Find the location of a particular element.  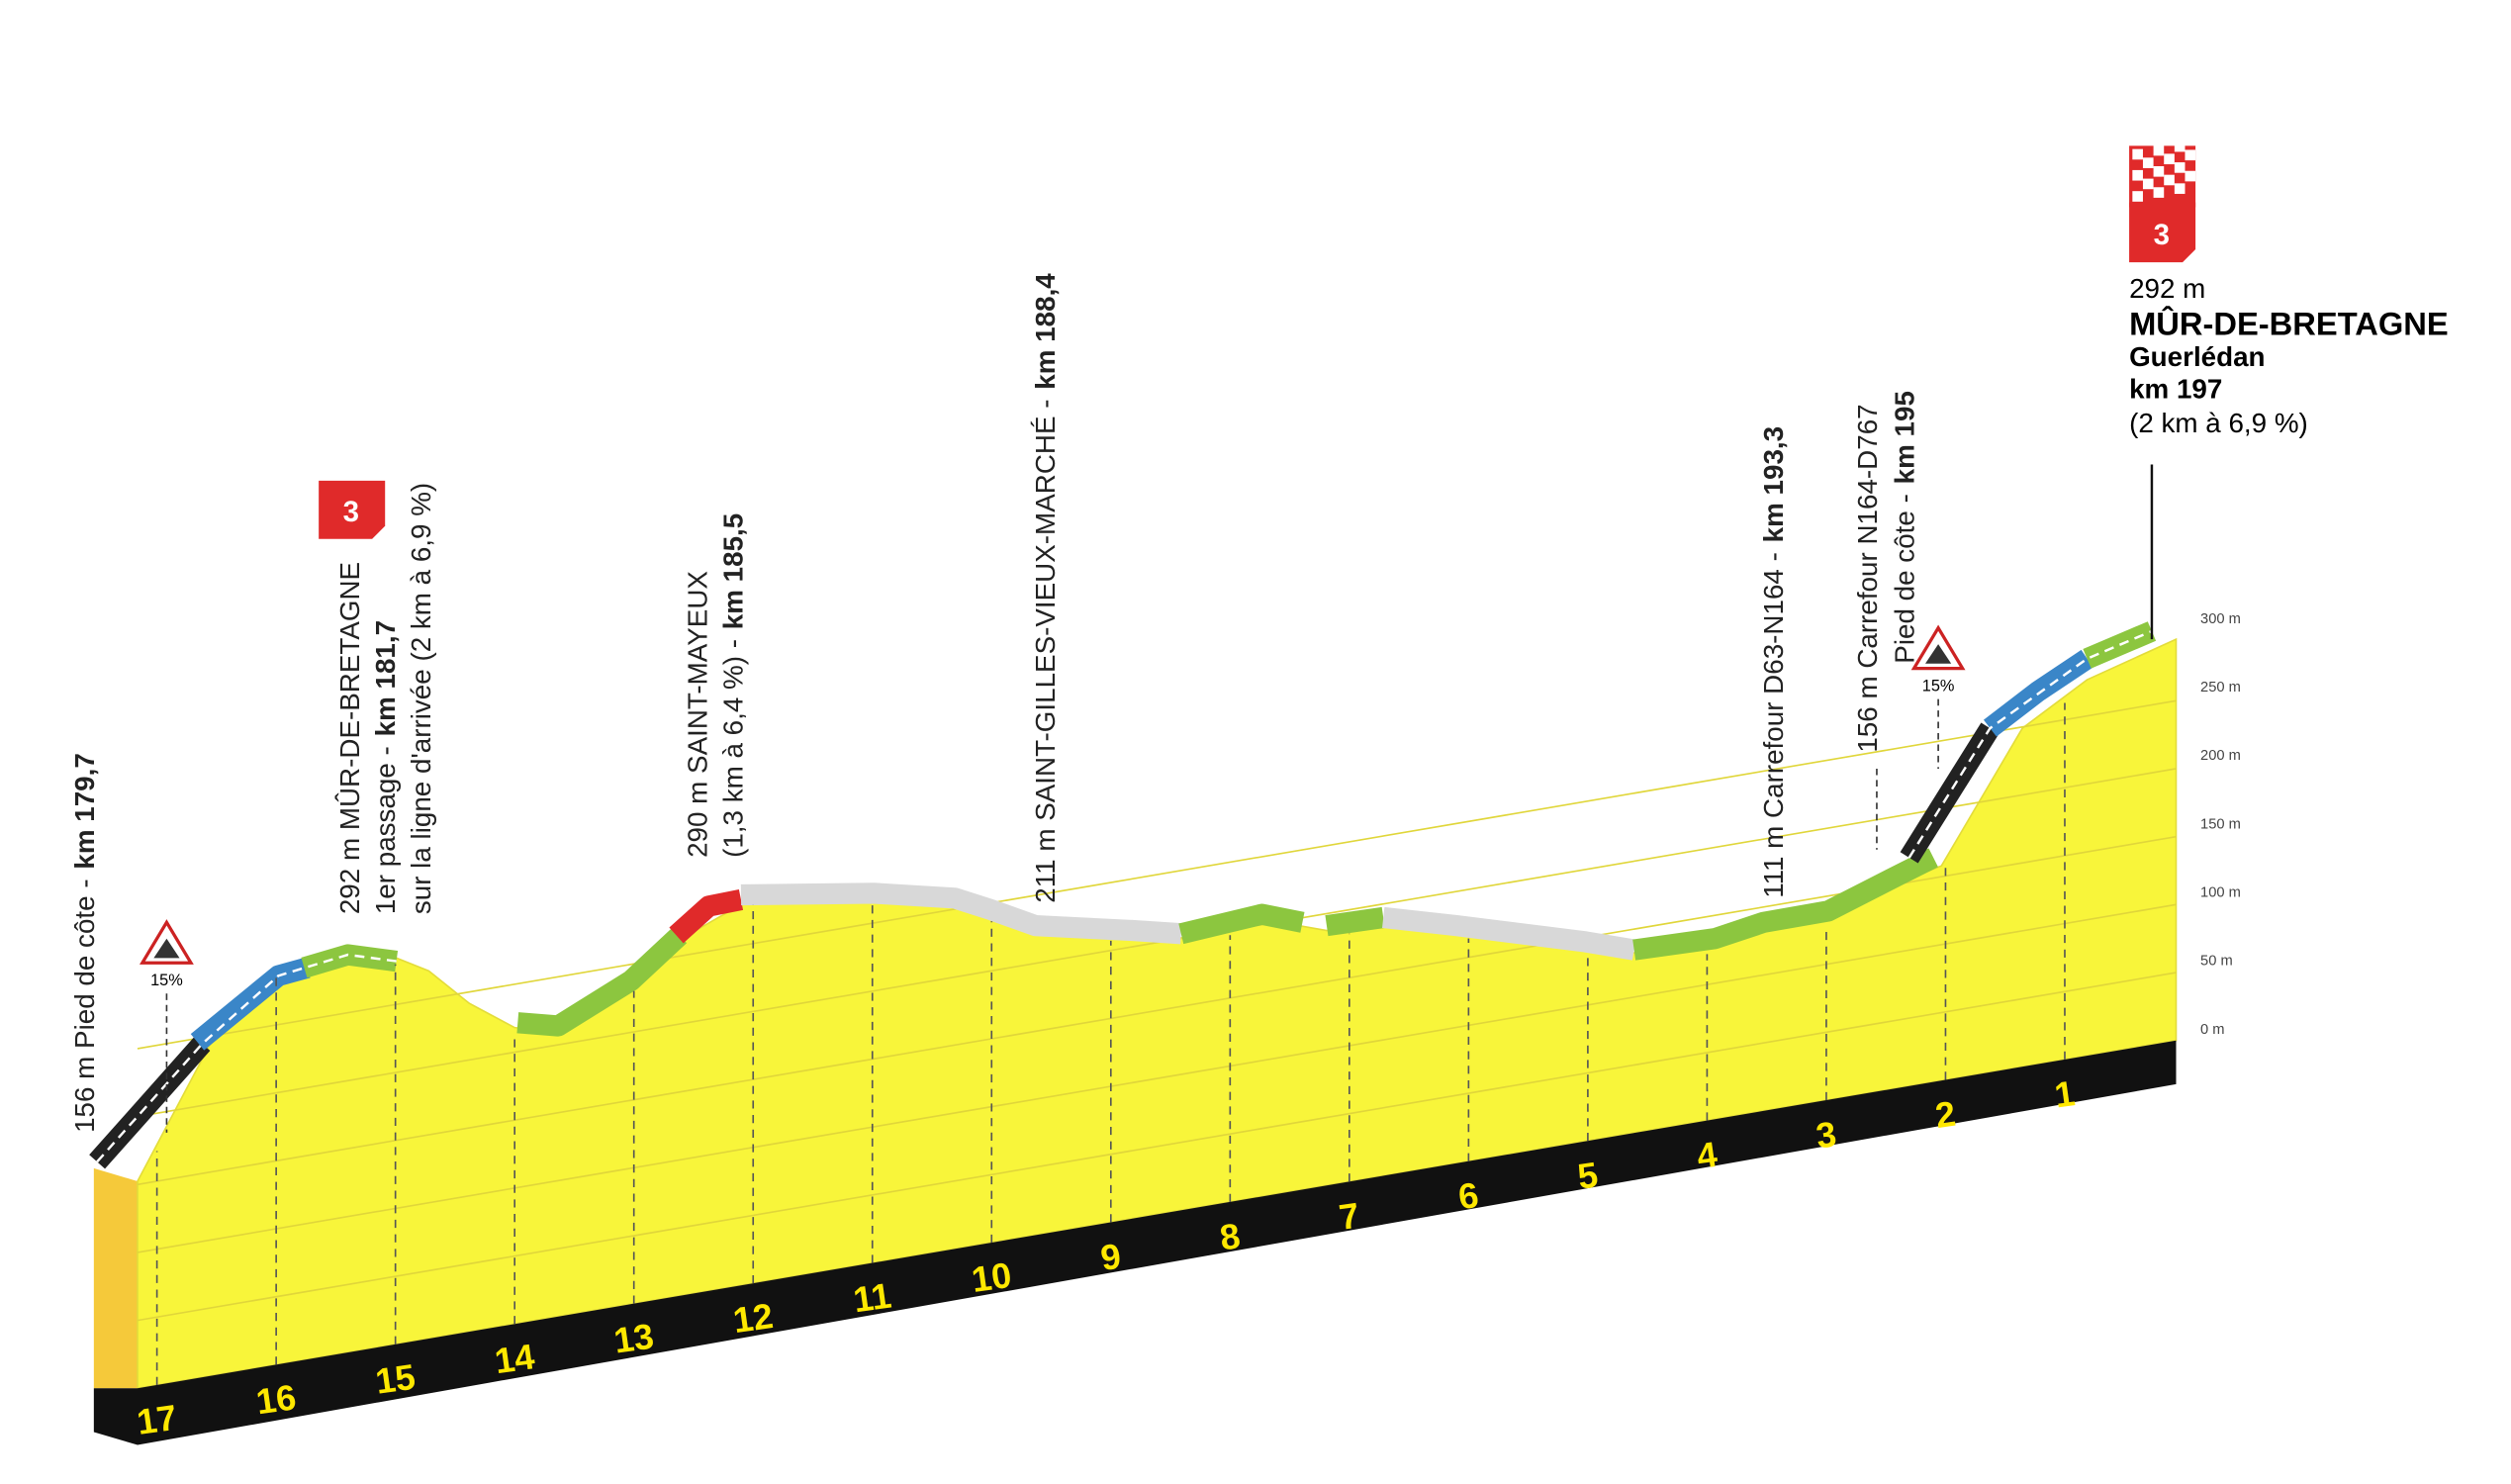

elevation-ticks: 300 m 250 m 200 m 150 m 100 m 50 m 0 m is located at coordinates (2220, 824).